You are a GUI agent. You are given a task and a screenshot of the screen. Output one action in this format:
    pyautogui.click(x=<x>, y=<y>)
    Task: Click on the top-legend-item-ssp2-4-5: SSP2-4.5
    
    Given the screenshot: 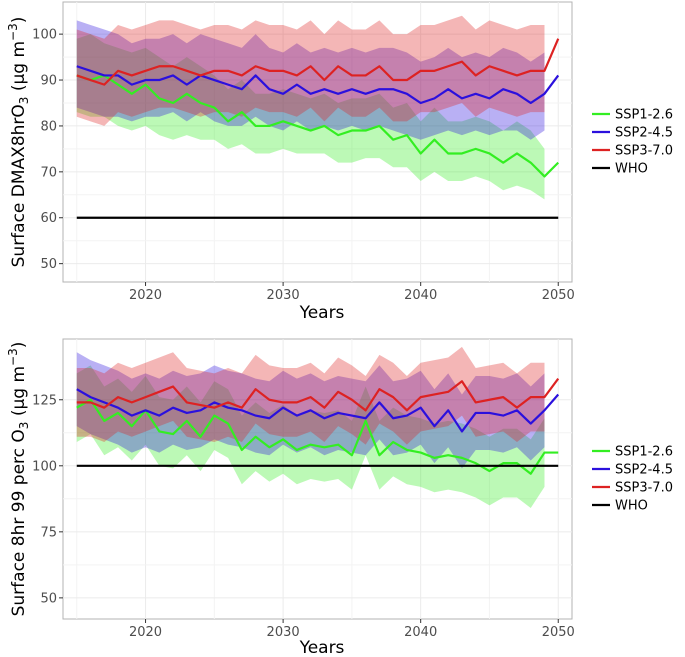 What is the action you would take?
    pyautogui.click(x=632, y=133)
    